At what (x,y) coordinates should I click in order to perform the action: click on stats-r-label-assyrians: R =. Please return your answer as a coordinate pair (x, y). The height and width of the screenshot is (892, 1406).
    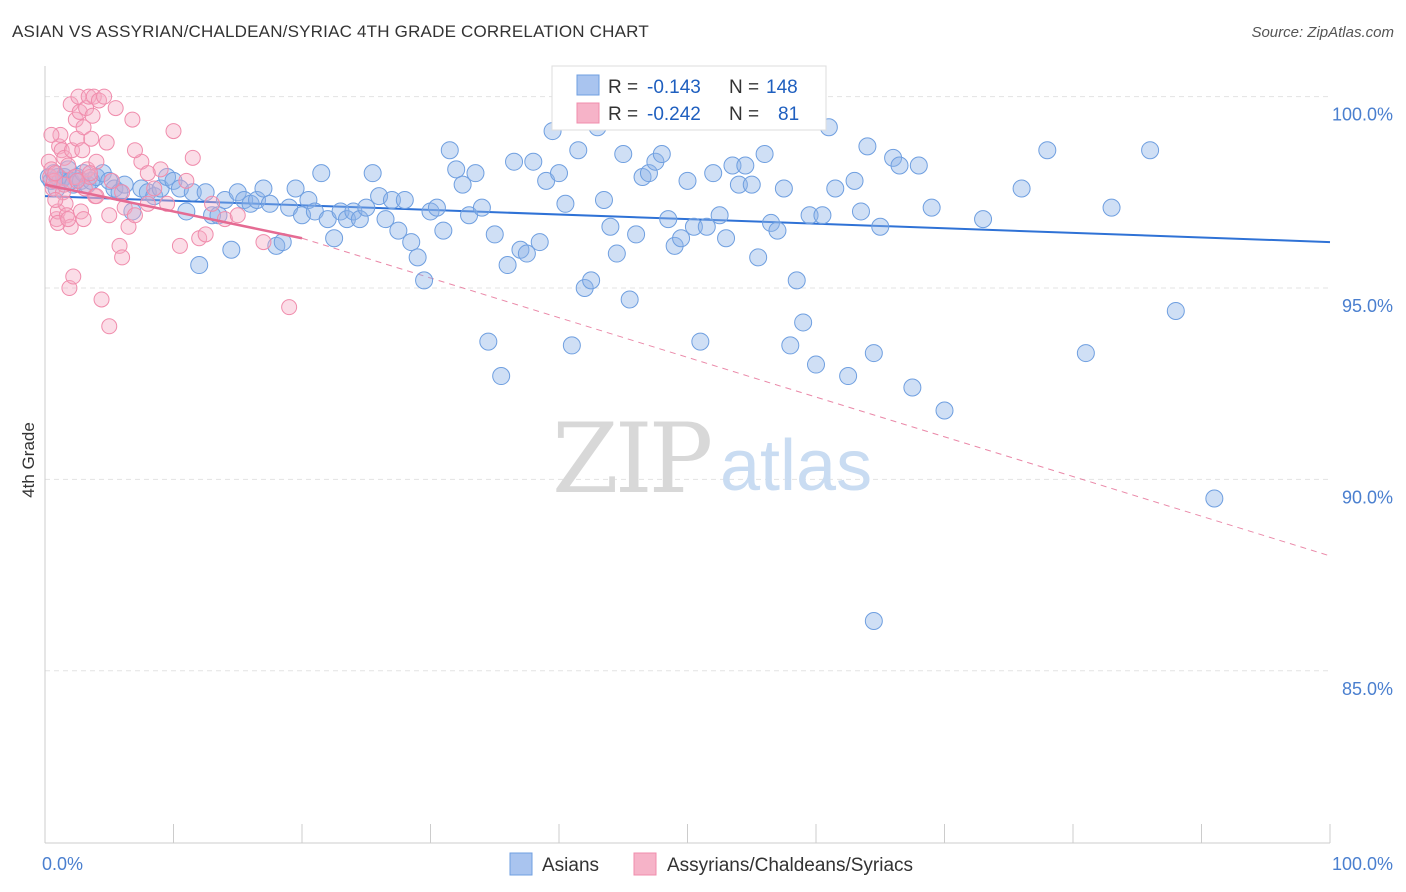
    Looking at the image, I should click on (623, 114).